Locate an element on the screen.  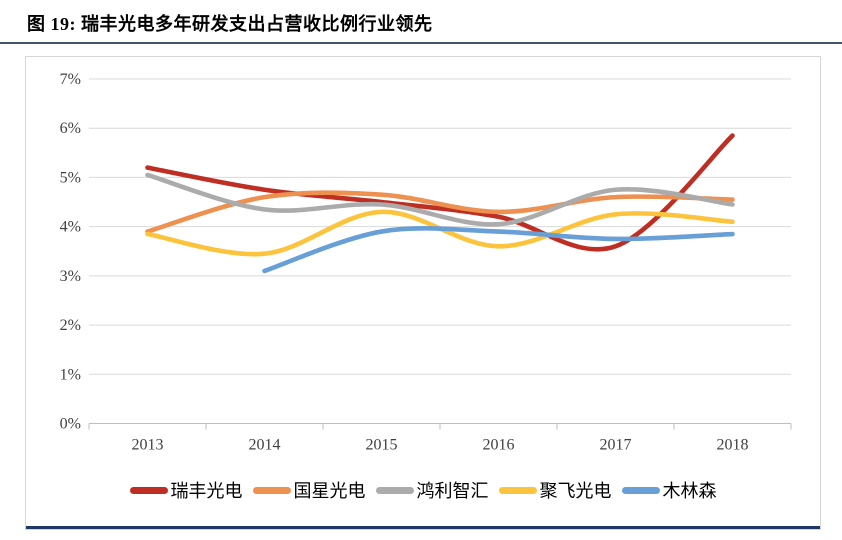
legend-item-2: 鸿利智汇 is located at coordinates (432, 490).